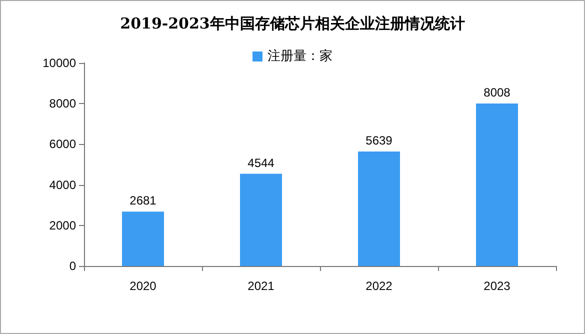 This screenshot has width=585, height=334. What do you see at coordinates (292, 23) in the screenshot?
I see `chart-title: 2019-2023年中国存储芯片相关企业注册情况统计` at bounding box center [292, 23].